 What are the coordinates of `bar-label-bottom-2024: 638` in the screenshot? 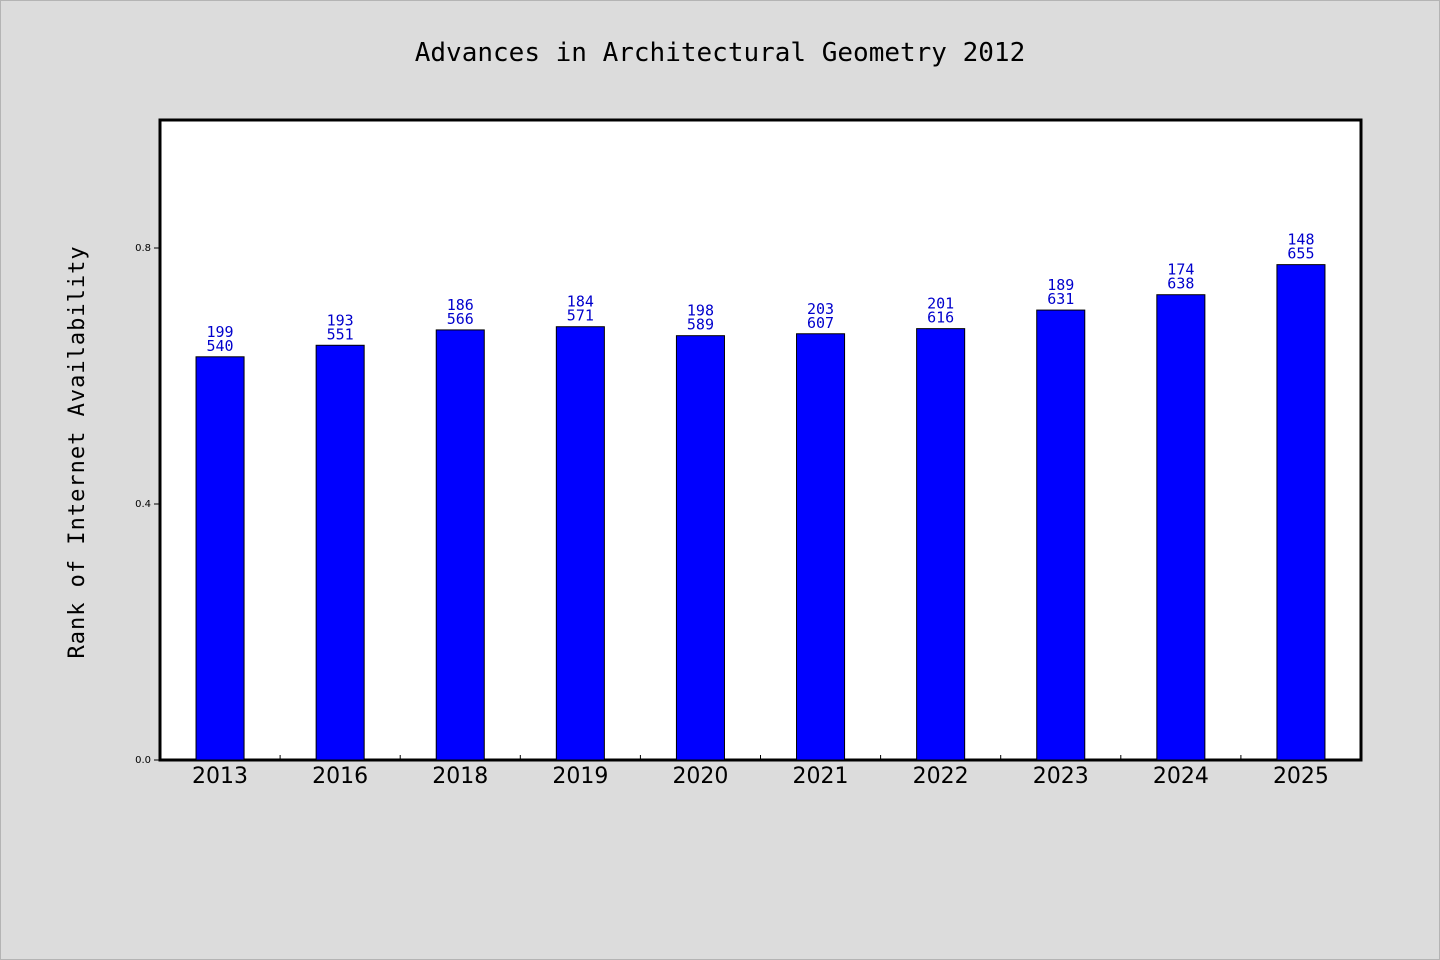 It's located at (1180, 284).